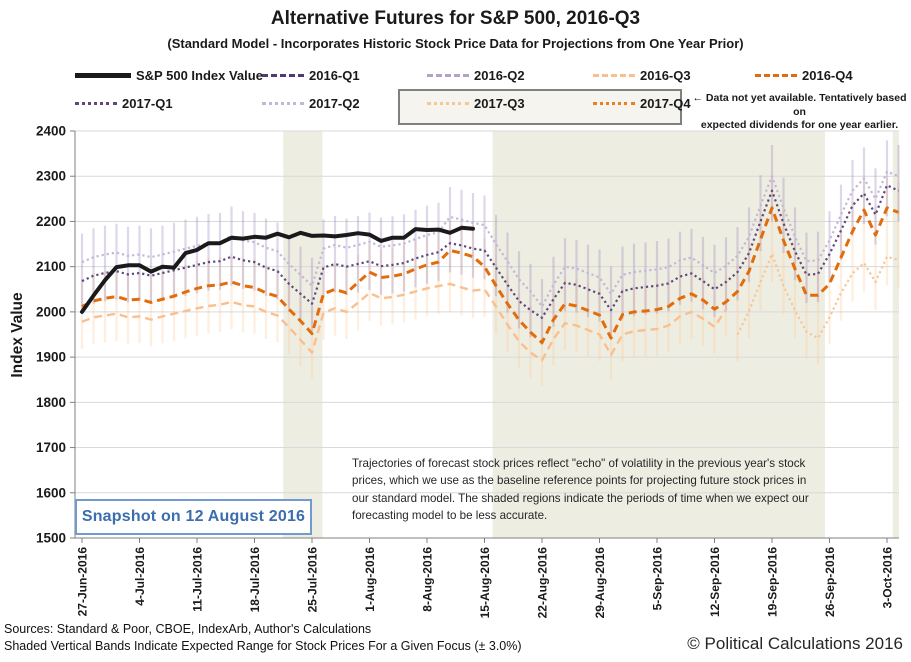  I want to click on y-axis-title: Index Value, so click(17, 335).